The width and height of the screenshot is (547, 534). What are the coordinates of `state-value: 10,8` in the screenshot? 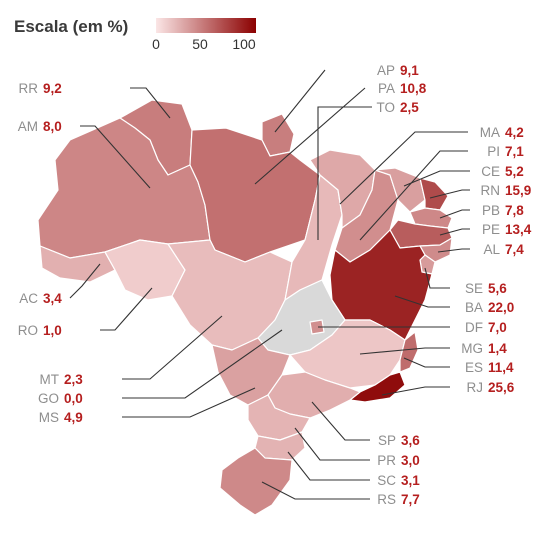 It's located at (413, 88).